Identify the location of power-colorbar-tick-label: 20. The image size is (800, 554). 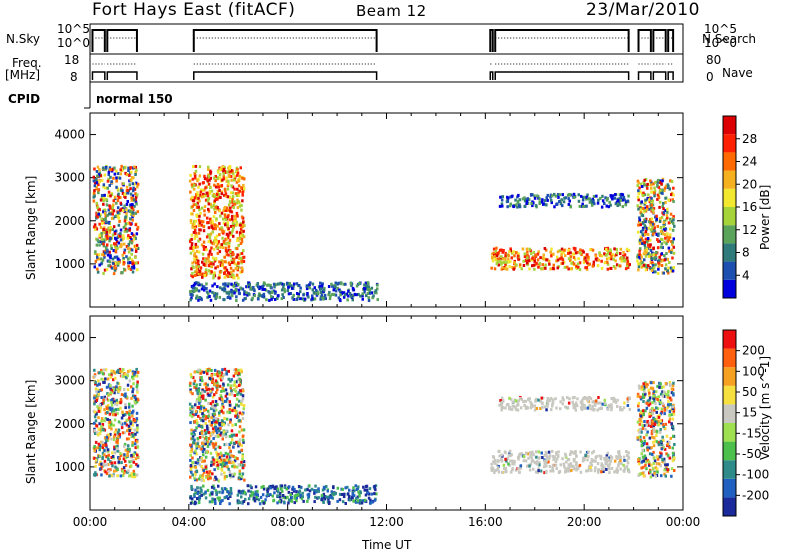
(749, 184).